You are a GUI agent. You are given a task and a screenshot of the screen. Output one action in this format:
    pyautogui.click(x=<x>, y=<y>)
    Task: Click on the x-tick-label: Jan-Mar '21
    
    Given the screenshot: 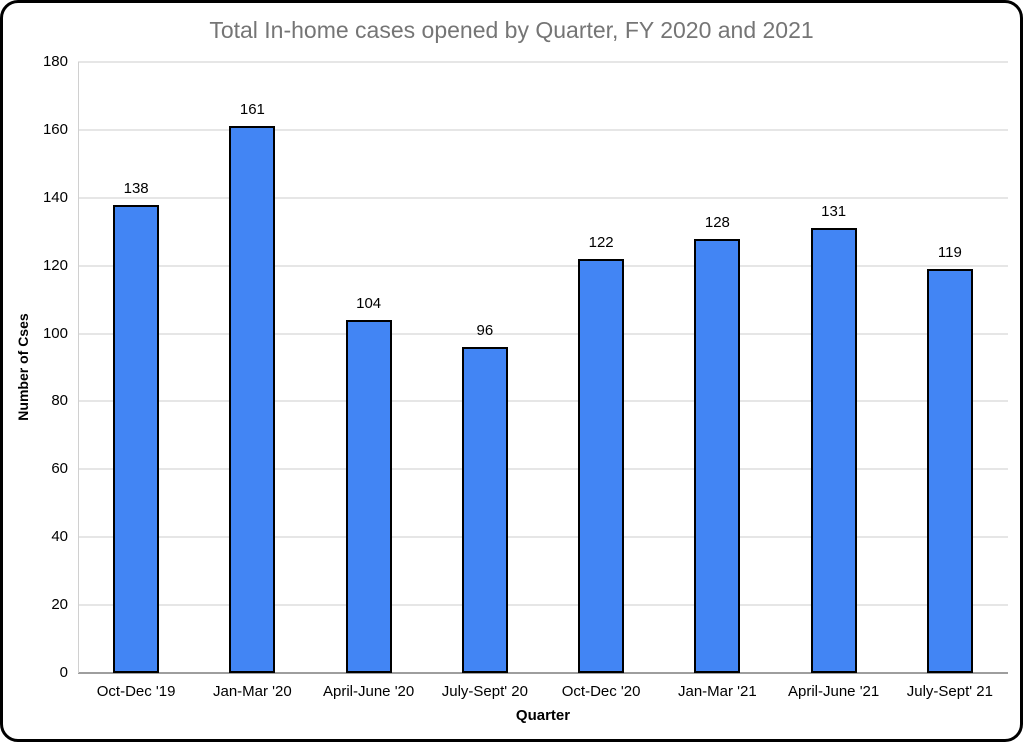 What is the action you would take?
    pyautogui.click(x=717, y=691)
    